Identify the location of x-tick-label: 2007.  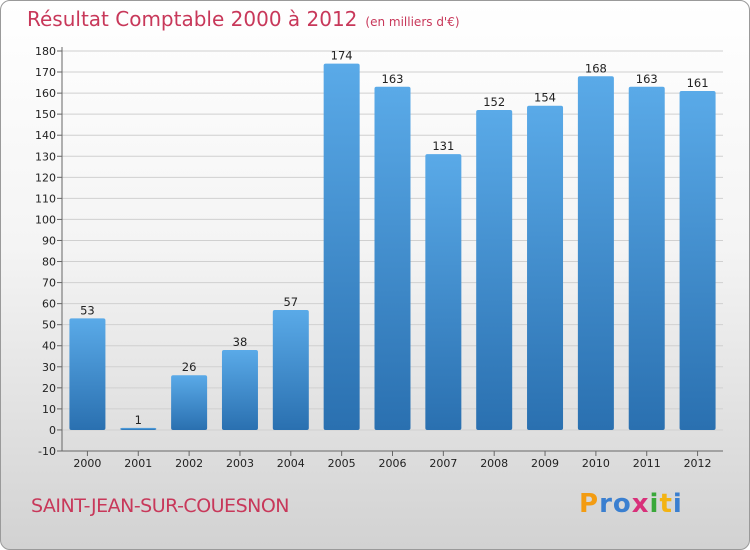
(443, 463).